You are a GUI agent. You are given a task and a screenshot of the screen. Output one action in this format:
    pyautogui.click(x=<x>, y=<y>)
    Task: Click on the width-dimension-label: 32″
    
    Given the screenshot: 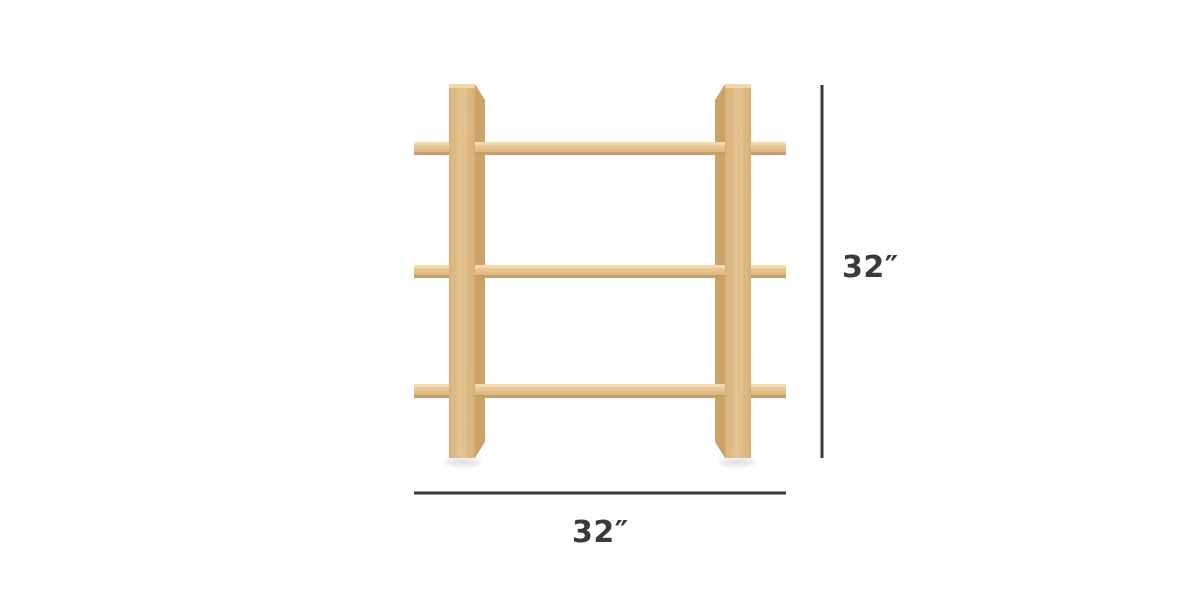 What is the action you would take?
    pyautogui.click(x=600, y=532)
    